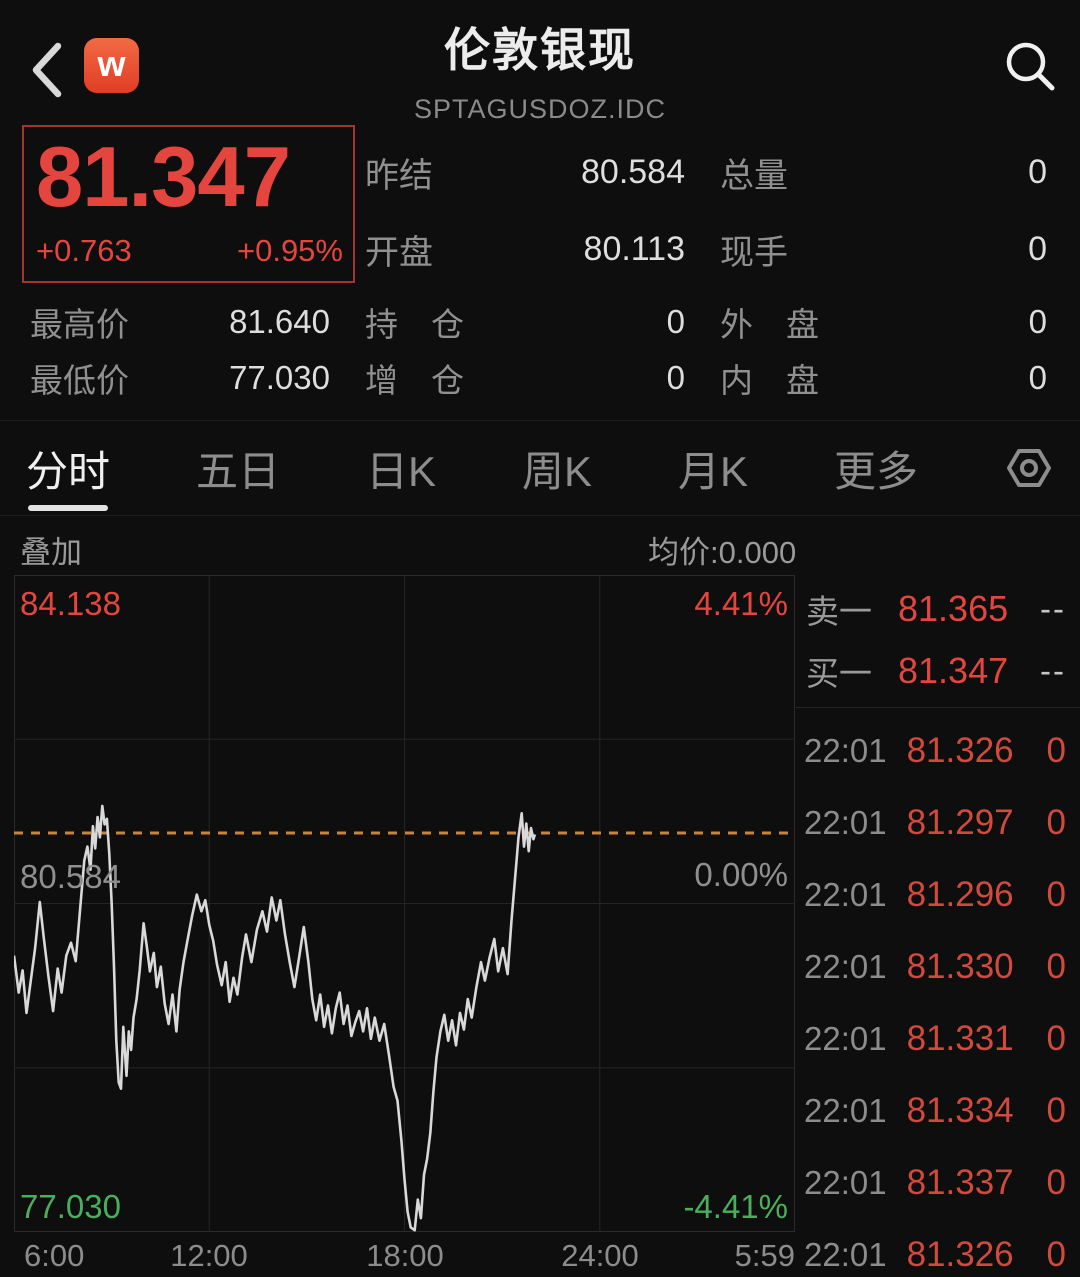  Describe the element at coordinates (764, 1255) in the screenshot. I see `x-tick: 5:59` at that location.